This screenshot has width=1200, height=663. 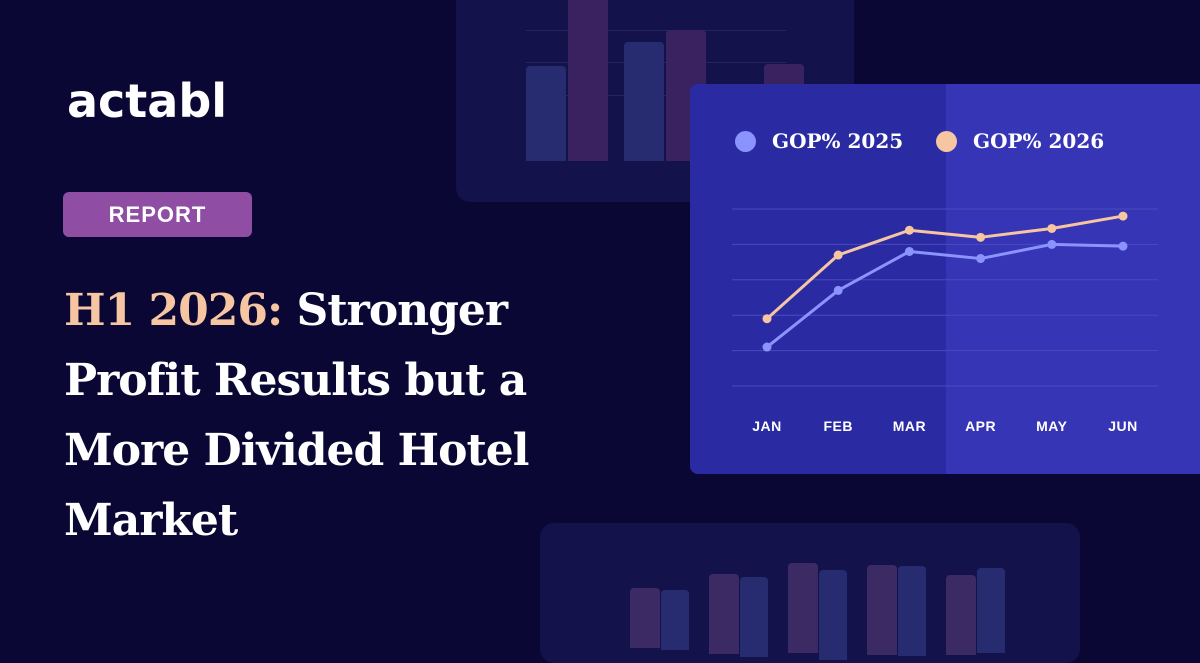 I want to click on x-tick-label: JAN, so click(x=767, y=426).